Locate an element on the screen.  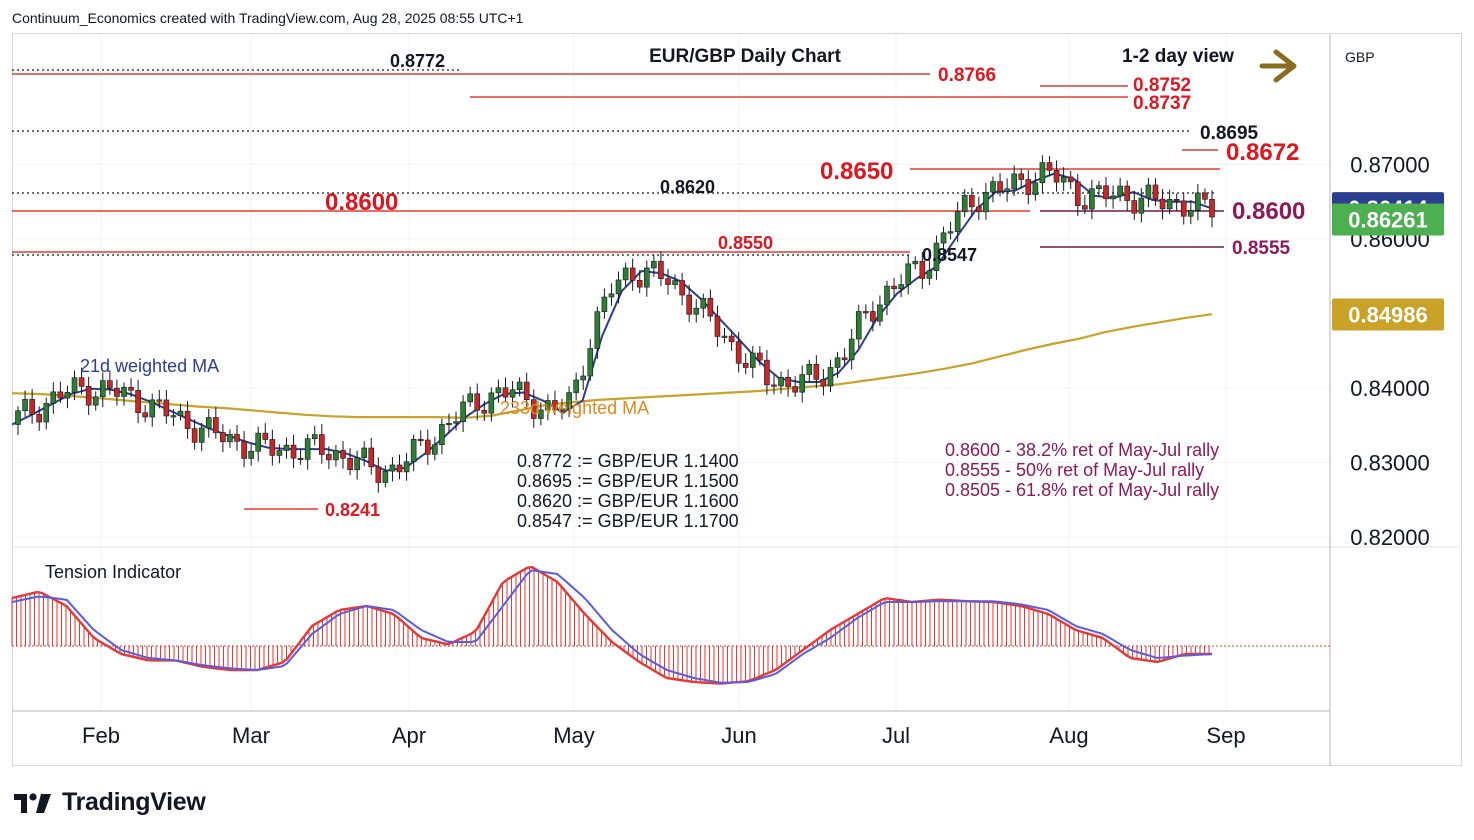
view-label: 1-2 day view is located at coordinates (1178, 56).